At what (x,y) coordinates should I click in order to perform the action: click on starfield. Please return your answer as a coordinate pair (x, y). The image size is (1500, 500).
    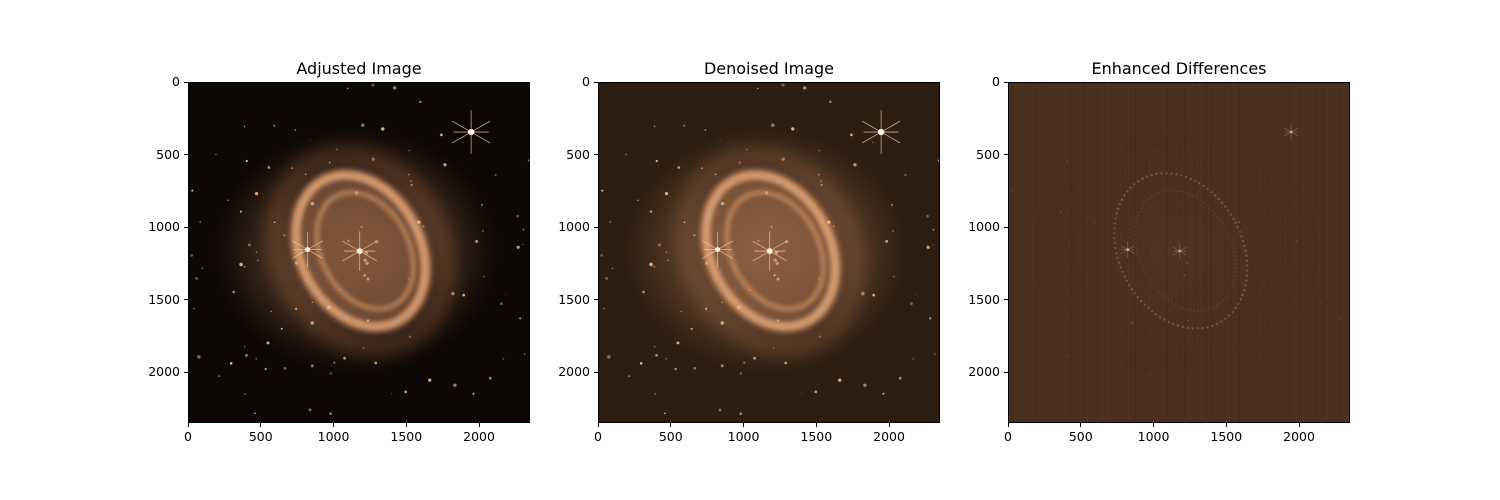
    Looking at the image, I should click on (1176, 229).